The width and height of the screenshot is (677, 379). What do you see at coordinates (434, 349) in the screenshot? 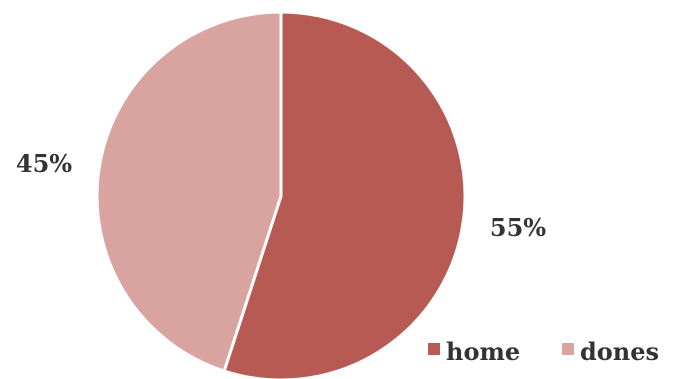
I see `legend-swatch-home` at bounding box center [434, 349].